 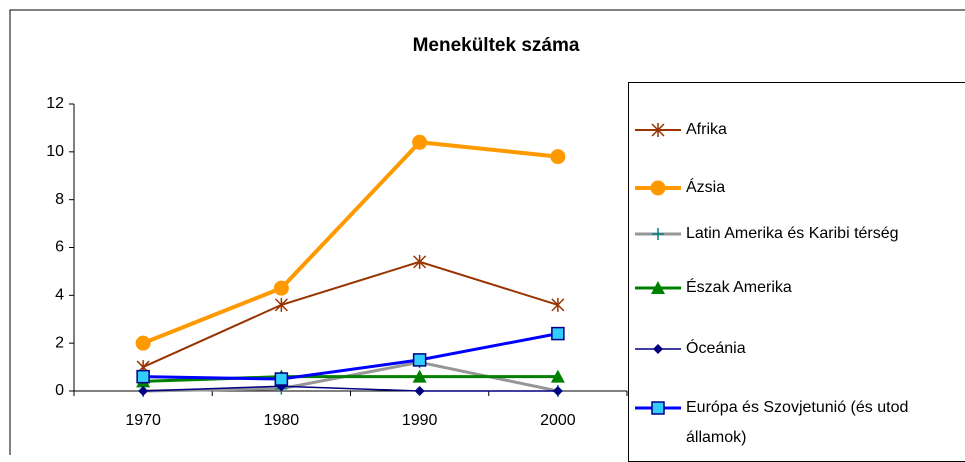 What do you see at coordinates (792, 233) in the screenshot?
I see `legend-label: Latin Amerika és Karibi térség` at bounding box center [792, 233].